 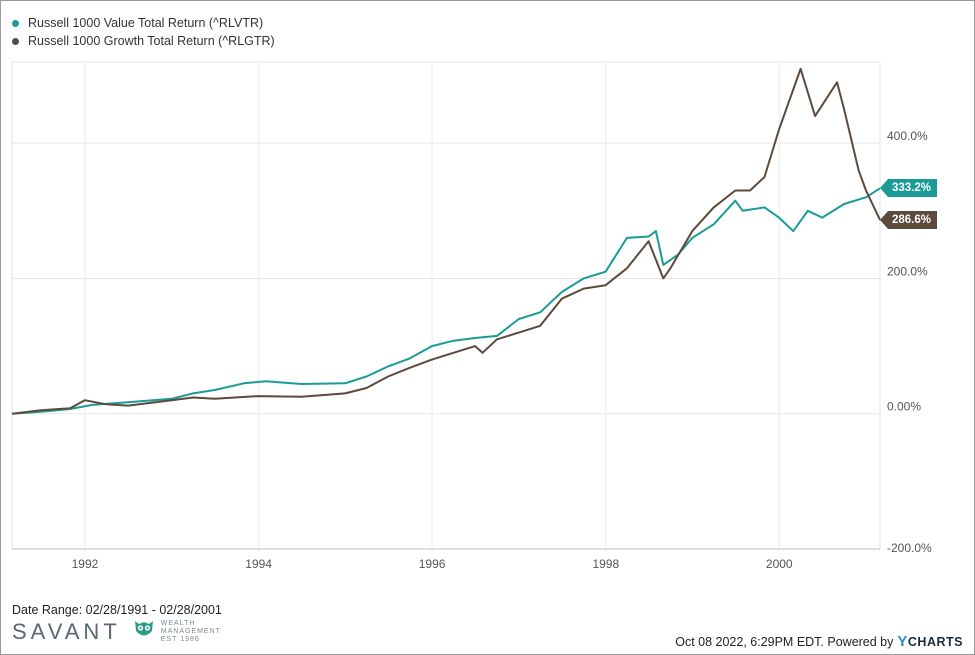 What do you see at coordinates (904, 407) in the screenshot?
I see `y-tick-label: 0.00%` at bounding box center [904, 407].